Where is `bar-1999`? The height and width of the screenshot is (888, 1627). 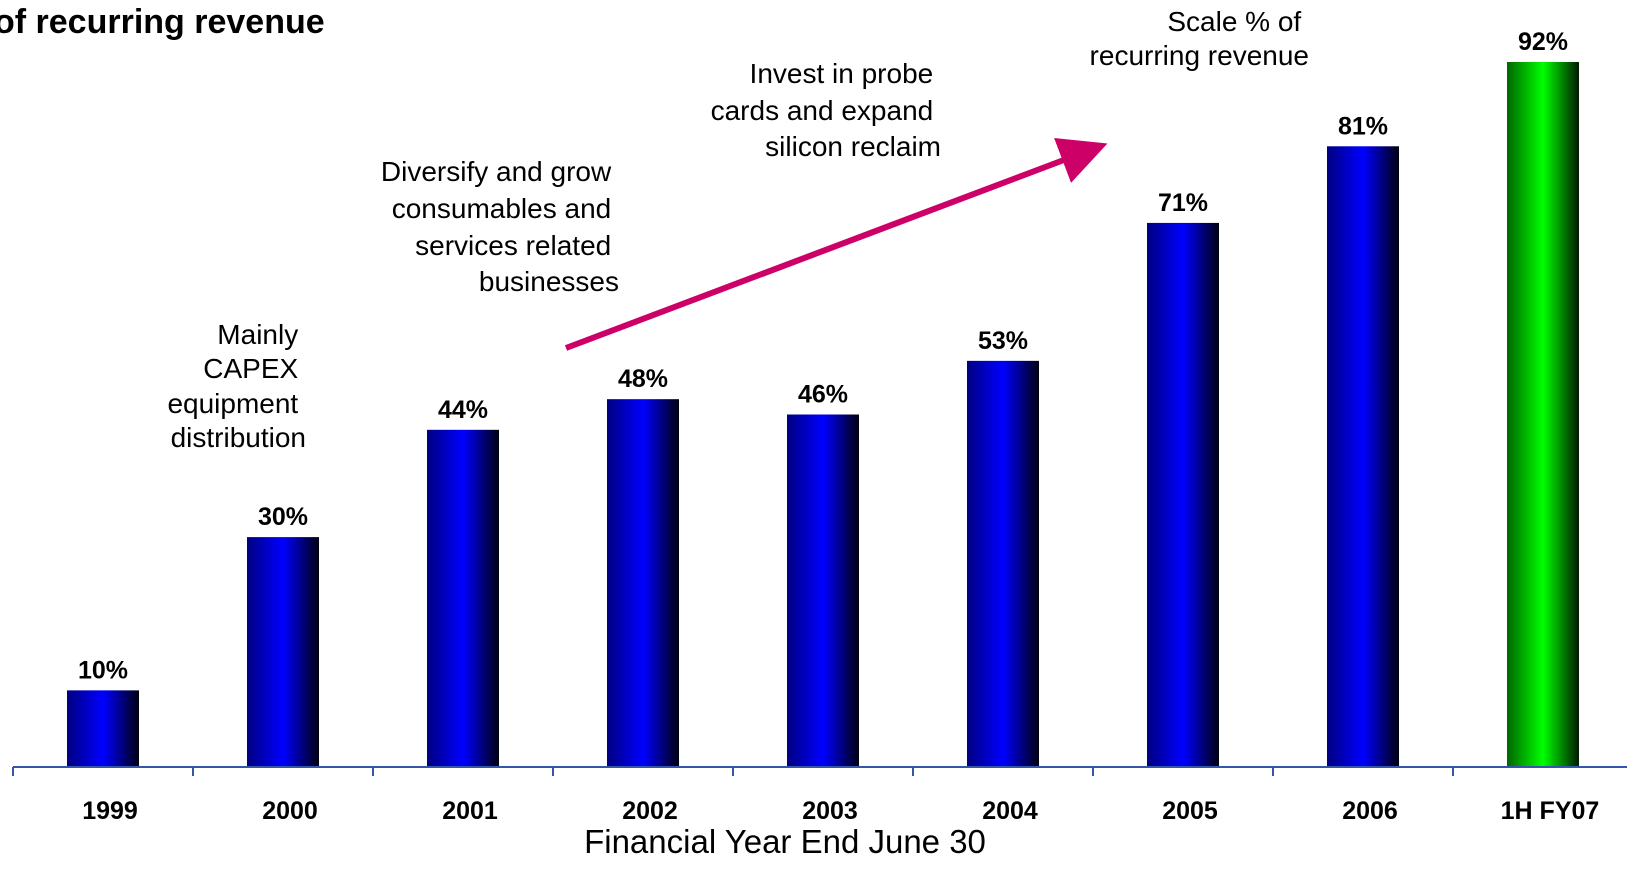
bar-1999 is located at coordinates (103, 728).